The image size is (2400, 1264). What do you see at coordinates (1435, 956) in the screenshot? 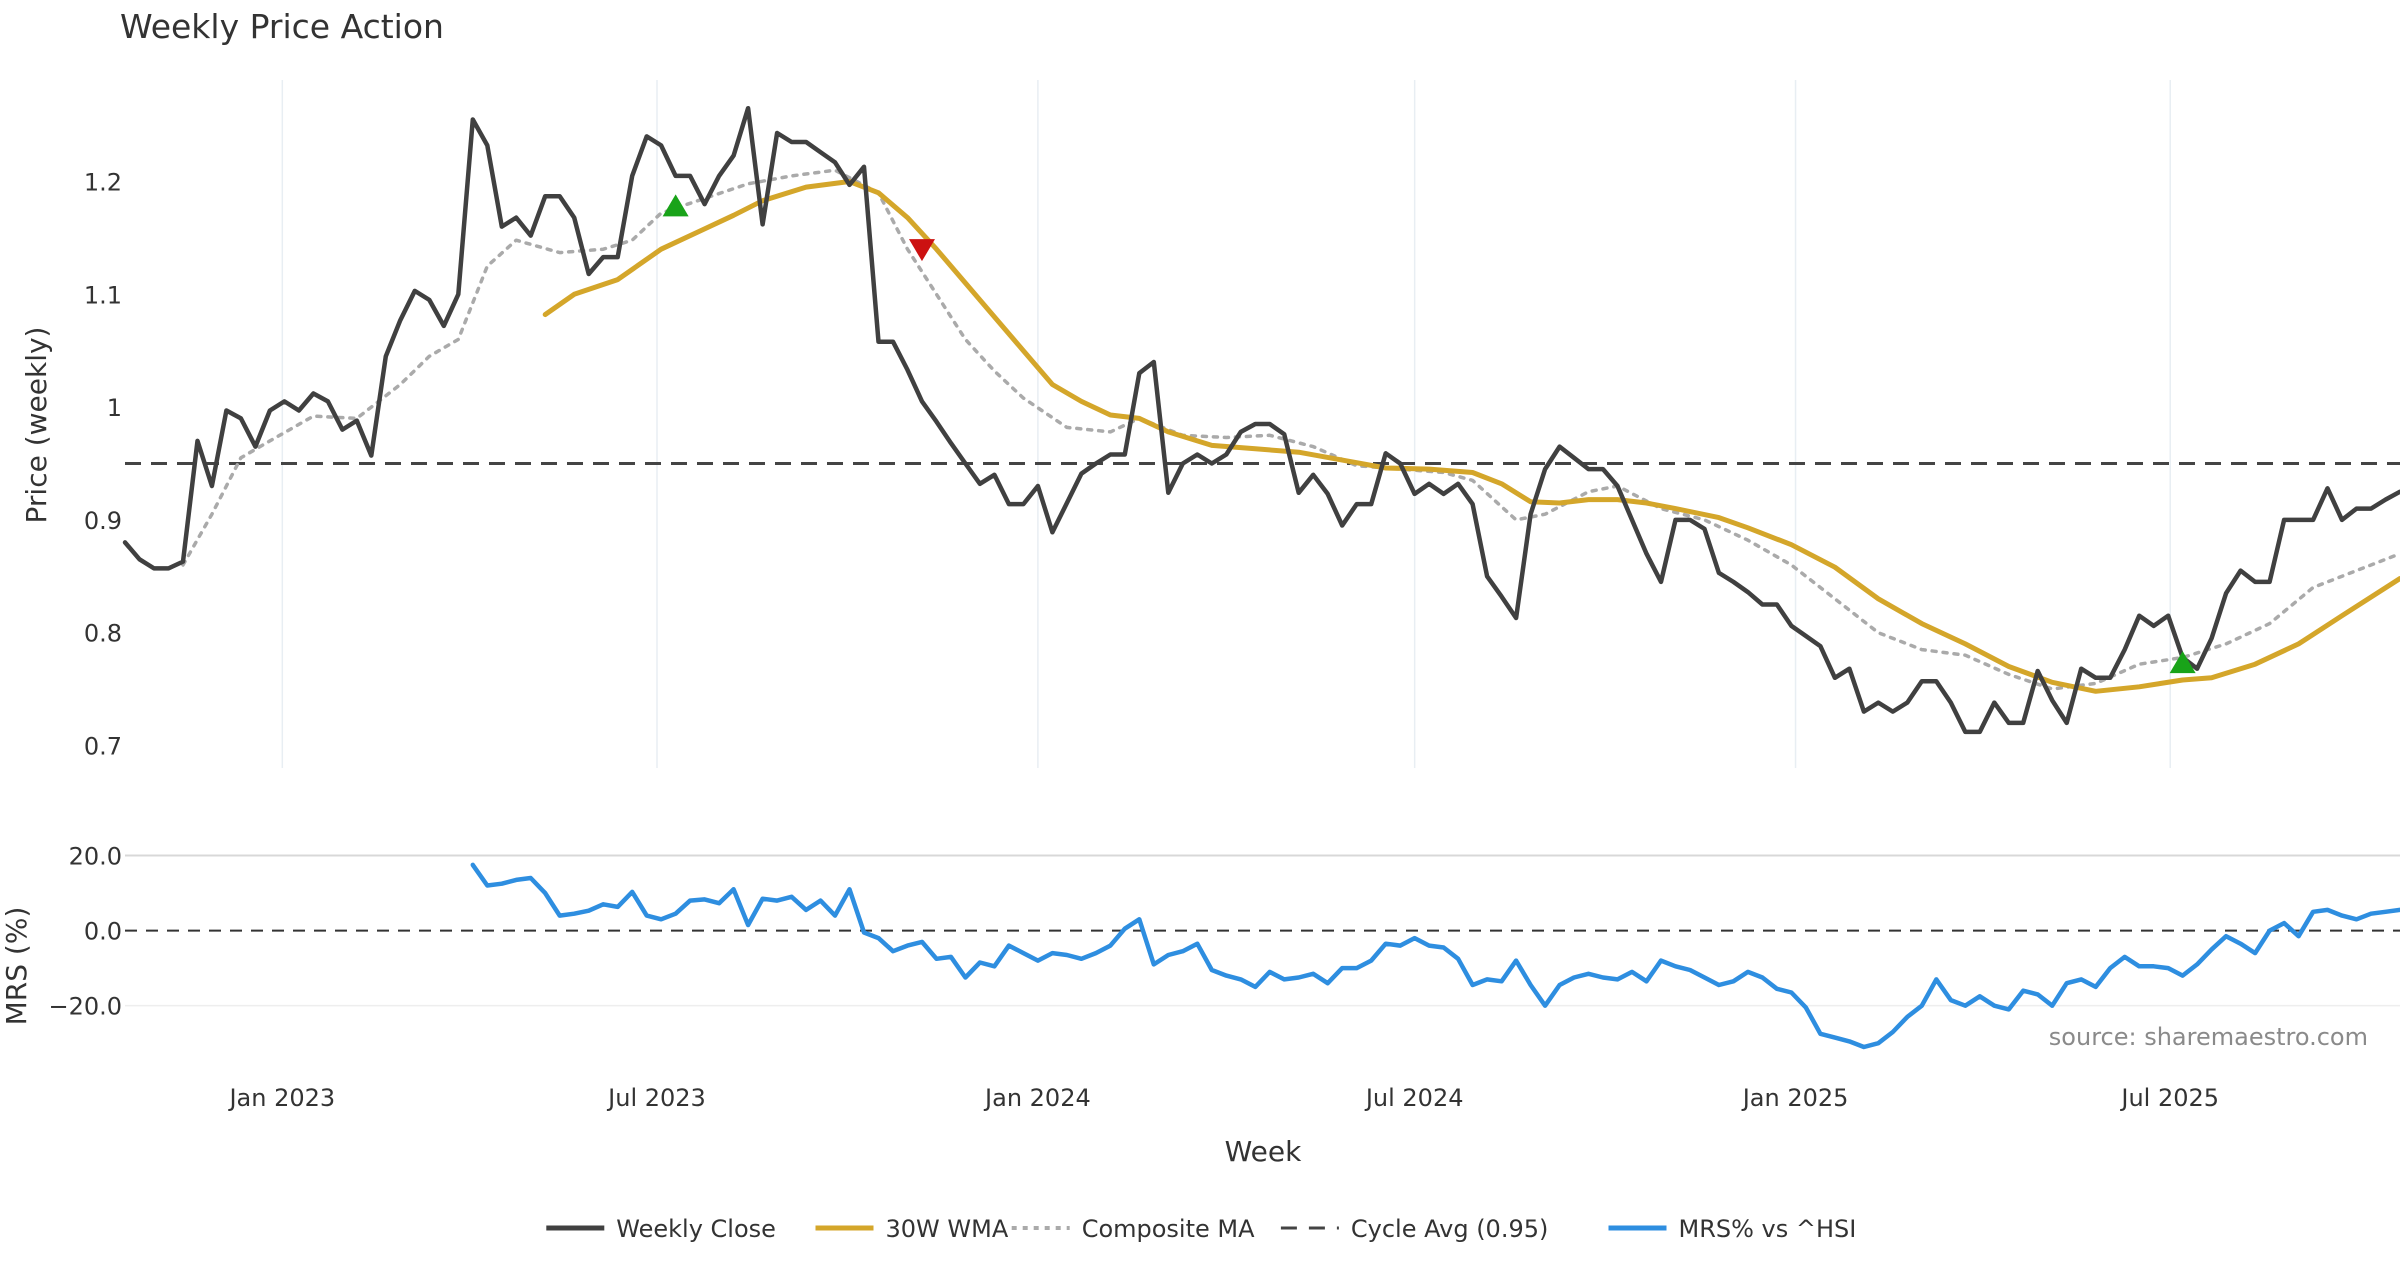
I see `mrs-line` at bounding box center [1435, 956].